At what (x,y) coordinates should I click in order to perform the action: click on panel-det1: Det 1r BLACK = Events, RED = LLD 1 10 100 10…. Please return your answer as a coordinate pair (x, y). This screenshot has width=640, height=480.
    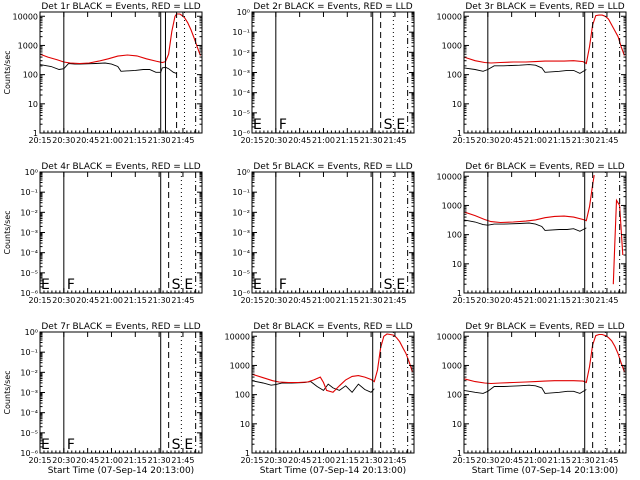
    Looking at the image, I should click on (103, 73).